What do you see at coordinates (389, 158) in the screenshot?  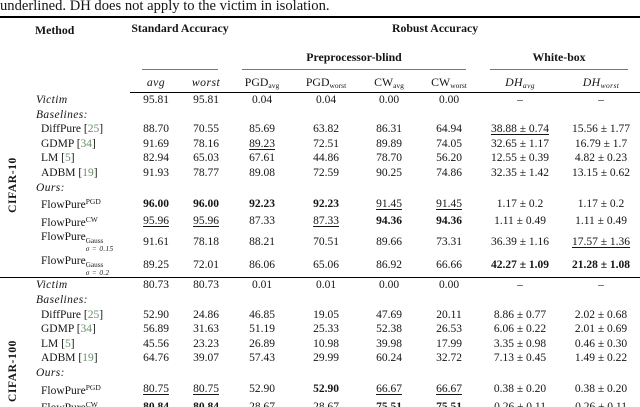 I see `value-cell: 78.70` at bounding box center [389, 158].